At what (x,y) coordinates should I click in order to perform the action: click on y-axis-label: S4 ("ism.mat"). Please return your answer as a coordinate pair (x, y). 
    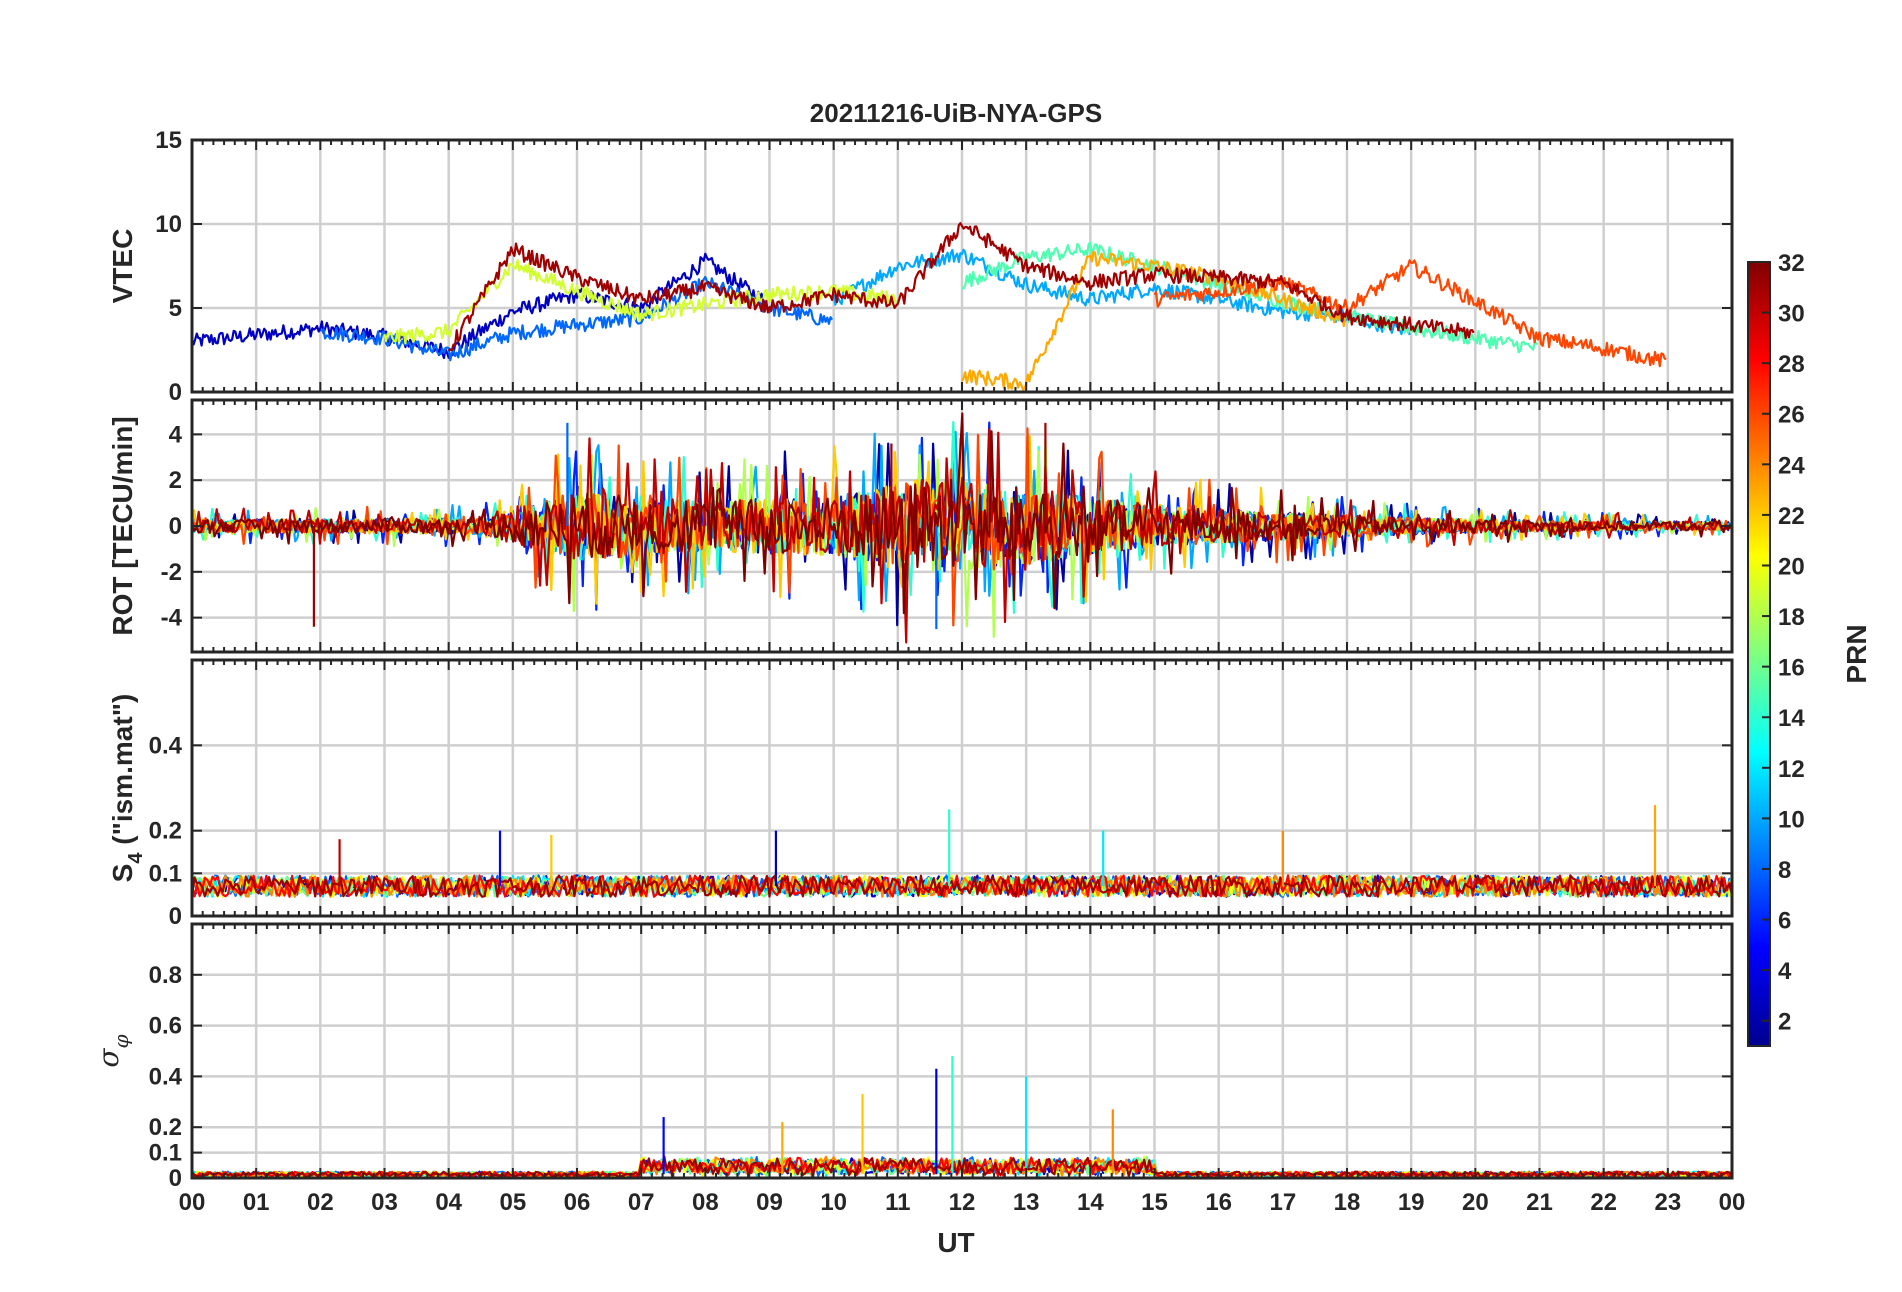
    Looking at the image, I should click on (127, 788).